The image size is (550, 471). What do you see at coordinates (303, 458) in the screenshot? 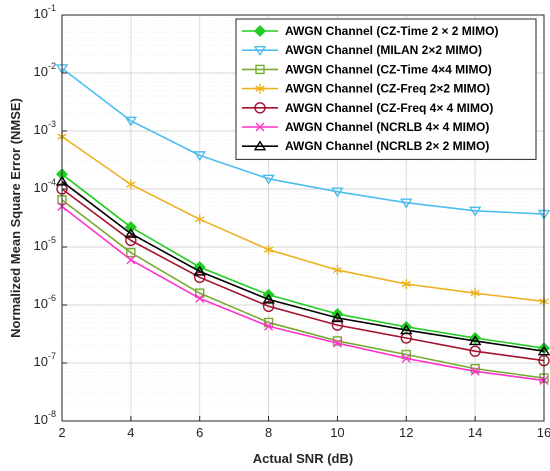
I see `x-axis-title: Actual SNR (dB)` at bounding box center [303, 458].